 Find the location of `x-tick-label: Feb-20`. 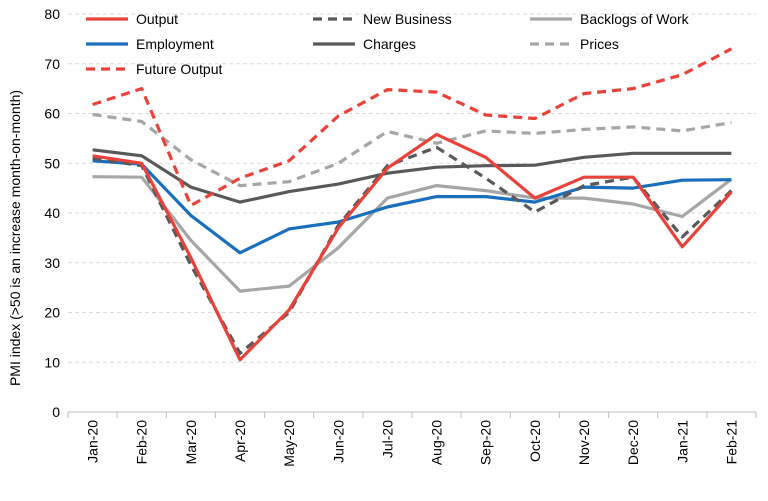

x-tick-label: Feb-20 is located at coordinates (142, 442).